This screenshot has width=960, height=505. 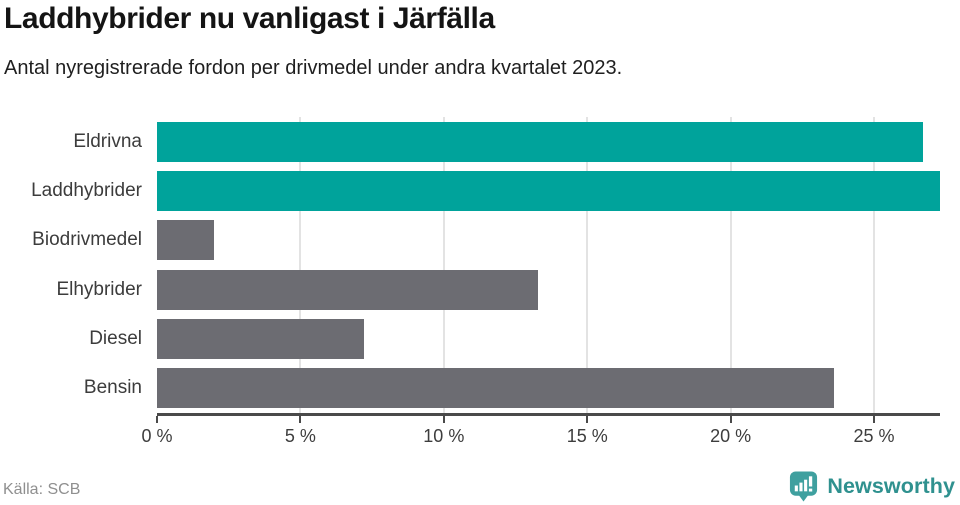 What do you see at coordinates (249, 18) in the screenshot?
I see `page-title: Laddhybrider nu vanligast i Järfälla` at bounding box center [249, 18].